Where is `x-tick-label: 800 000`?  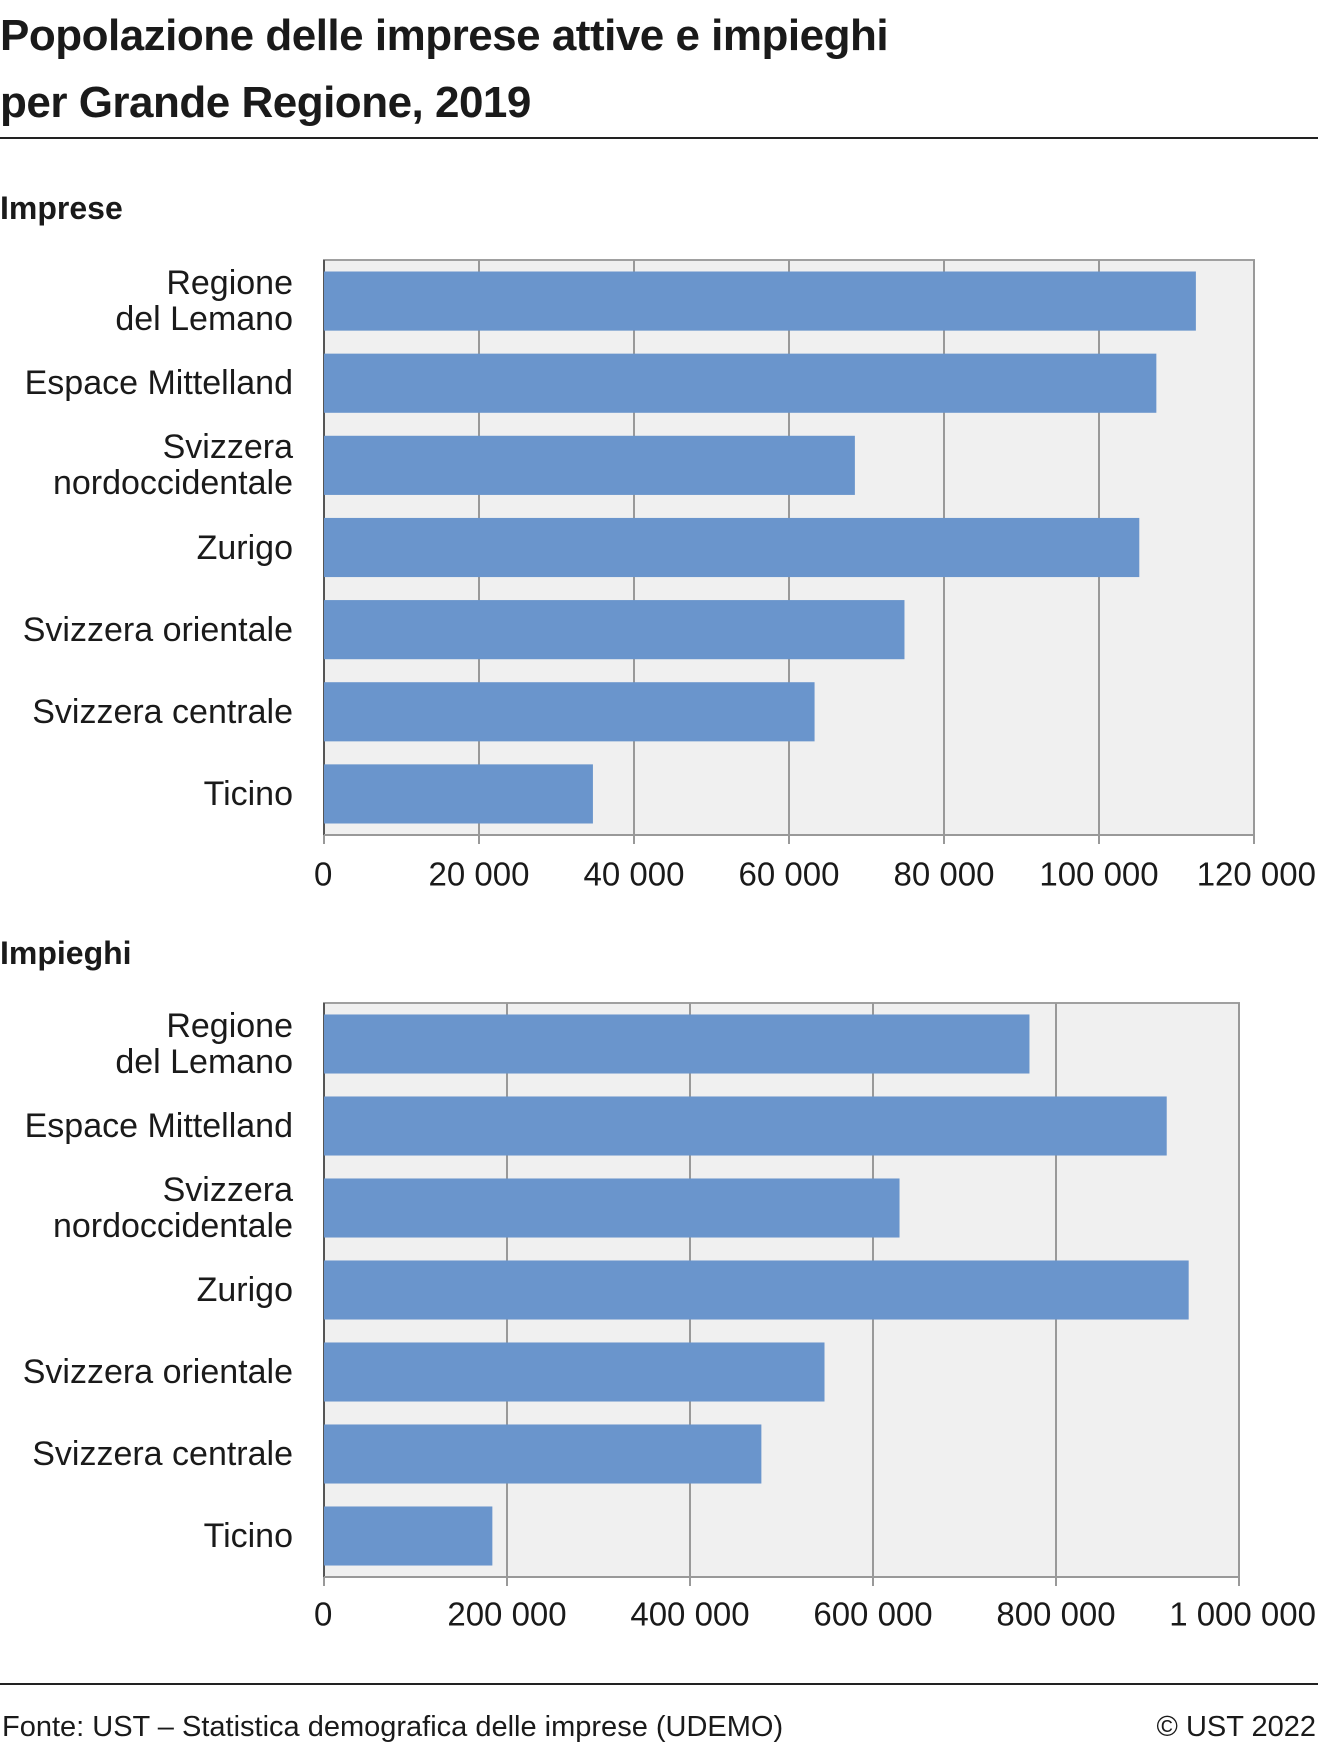
x-tick-label: 800 000 is located at coordinates (1055, 1614).